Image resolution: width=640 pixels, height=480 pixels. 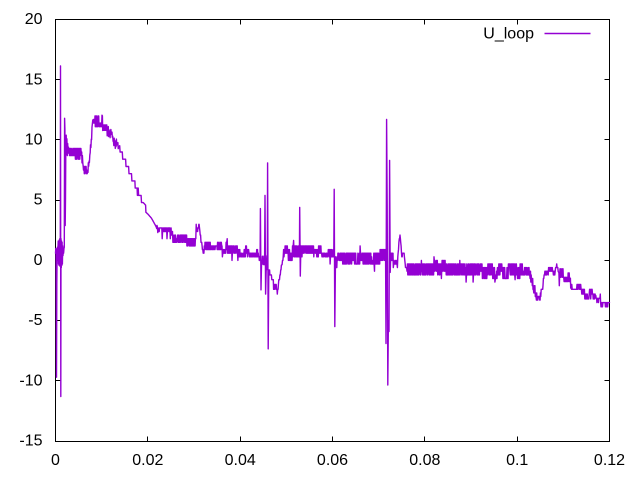 I want to click on svg-text: 0.02, so click(x=147, y=460).